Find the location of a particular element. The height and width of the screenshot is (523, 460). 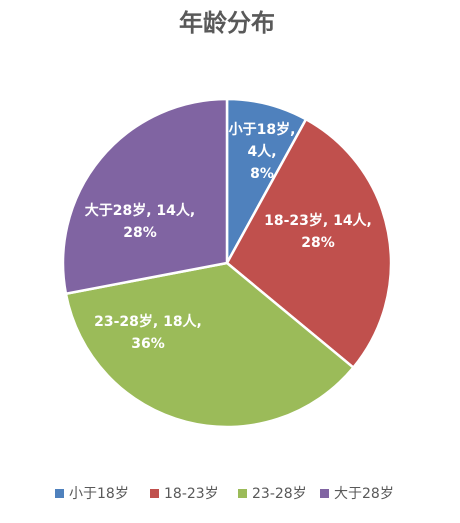

data-label: 小于18岁, is located at coordinates (262, 129).